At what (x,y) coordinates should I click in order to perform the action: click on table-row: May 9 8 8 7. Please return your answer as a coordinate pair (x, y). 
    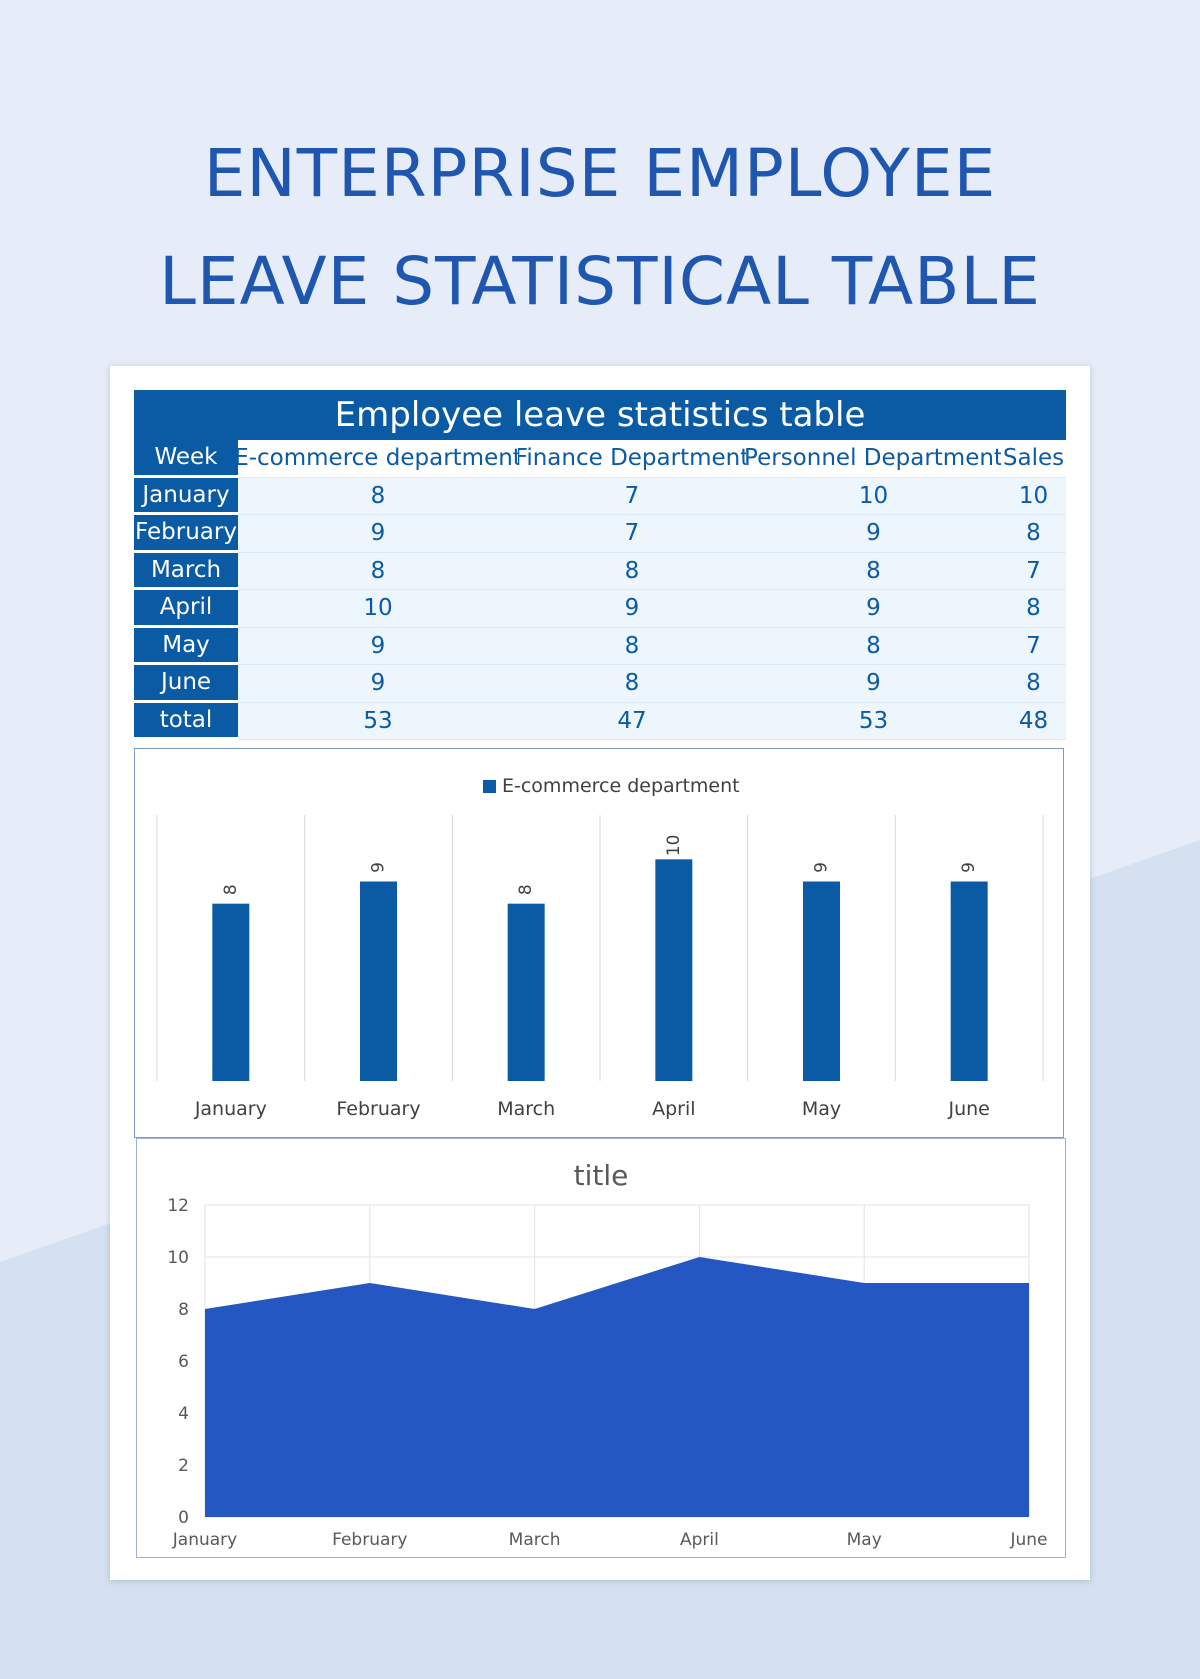
    Looking at the image, I should click on (600, 646).